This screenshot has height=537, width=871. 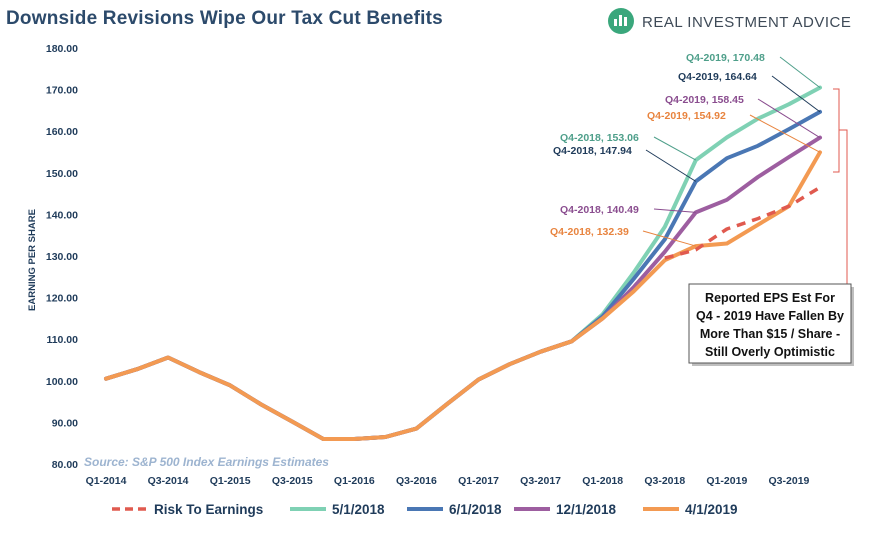 I want to click on annotation-leaders, so click(x=731, y=151).